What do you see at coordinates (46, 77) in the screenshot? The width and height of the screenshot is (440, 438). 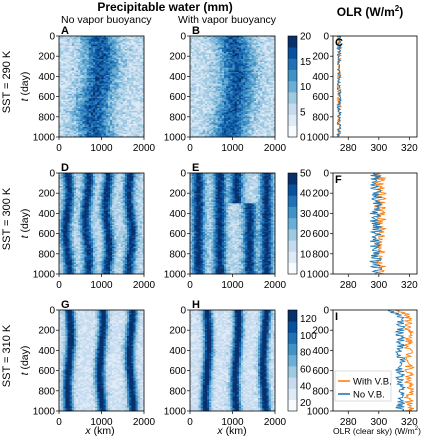 I see `y-tick-label: 400` at bounding box center [46, 77].